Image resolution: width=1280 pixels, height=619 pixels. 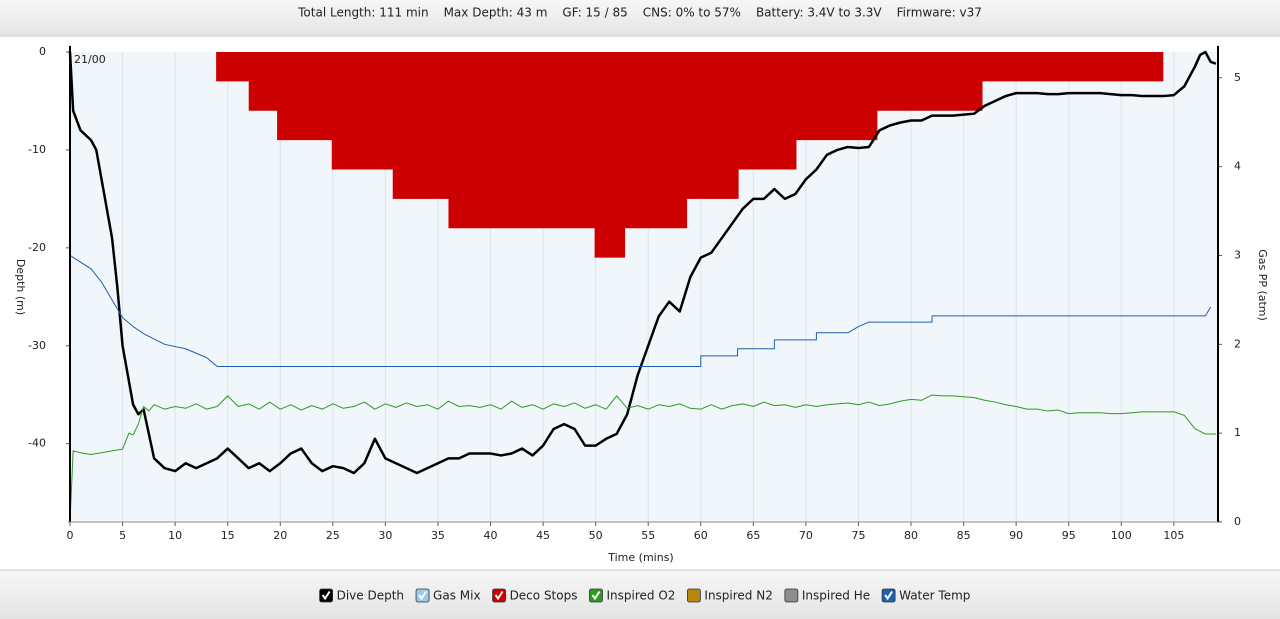 I want to click on y2-tick-label: 2, so click(x=1237, y=343).